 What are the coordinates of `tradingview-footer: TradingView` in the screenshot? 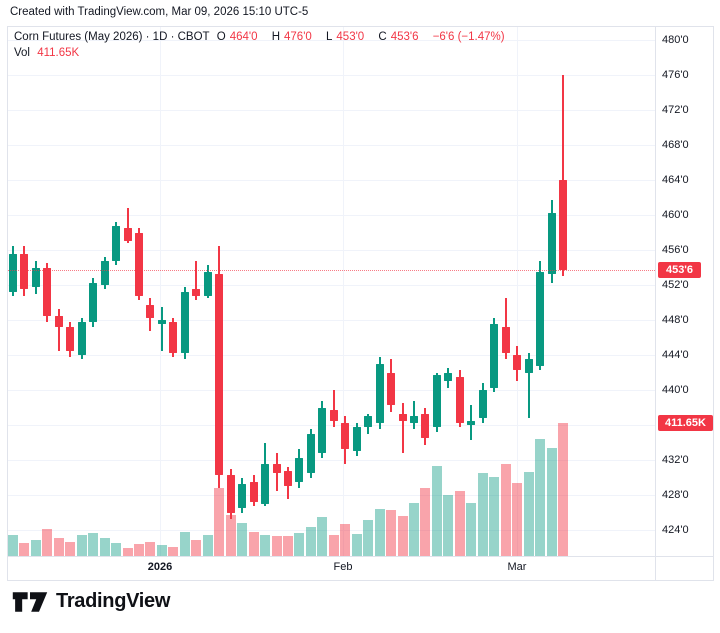 It's located at (91, 601).